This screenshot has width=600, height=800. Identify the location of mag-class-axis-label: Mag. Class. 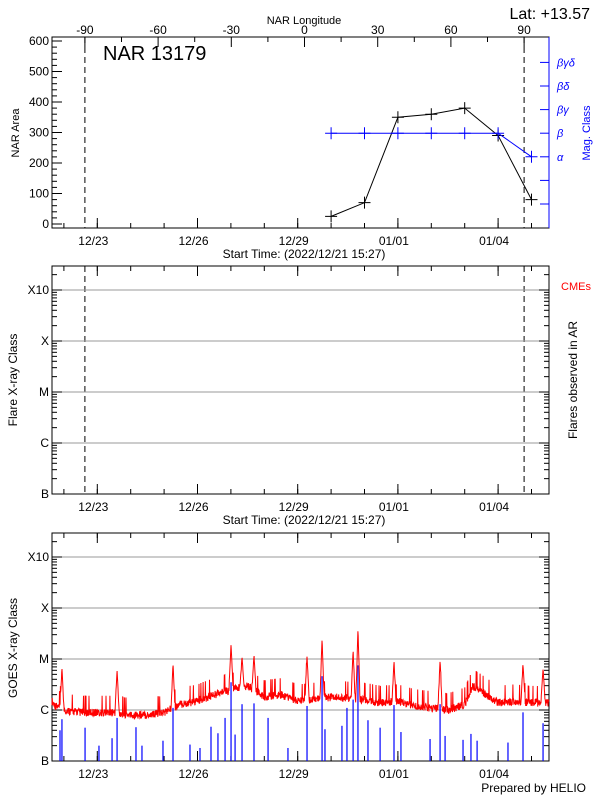
(587, 133).